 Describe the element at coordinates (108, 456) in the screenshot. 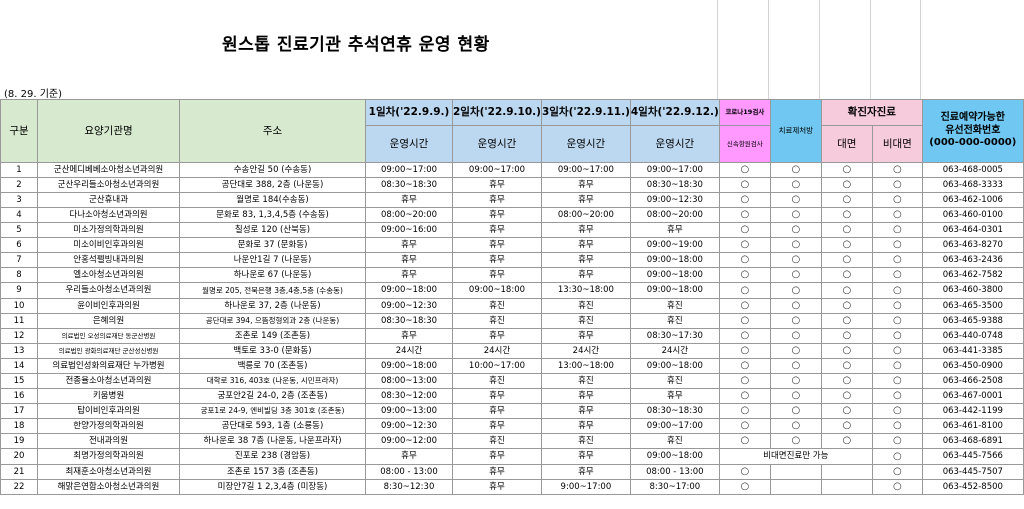

I see `clinic-name: 최명가정의학과의원` at that location.